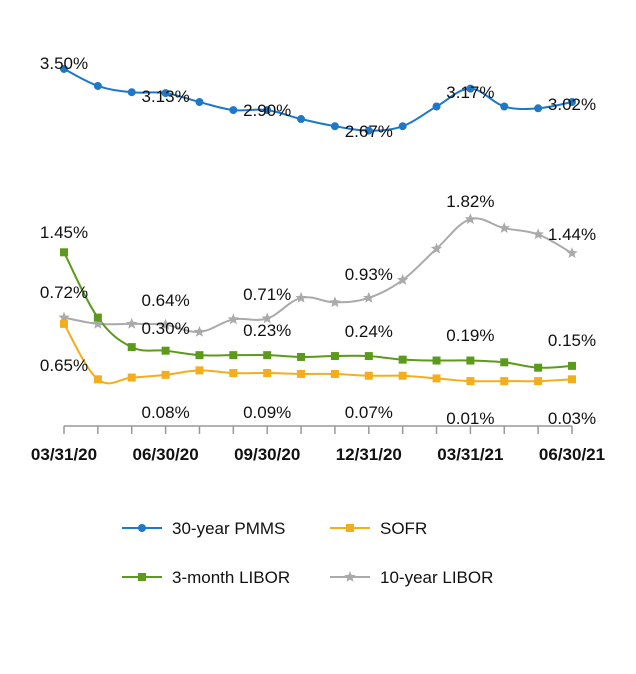  What do you see at coordinates (142, 577) in the screenshot?
I see `legend-marker-3-month-libor` at bounding box center [142, 577].